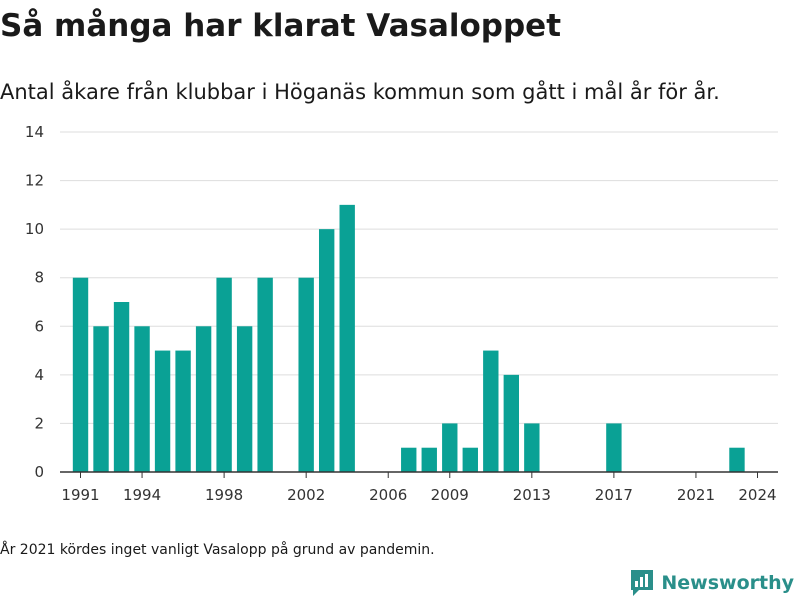 The height and width of the screenshot is (600, 800). I want to click on y-tick-label: 10, so click(34, 229).